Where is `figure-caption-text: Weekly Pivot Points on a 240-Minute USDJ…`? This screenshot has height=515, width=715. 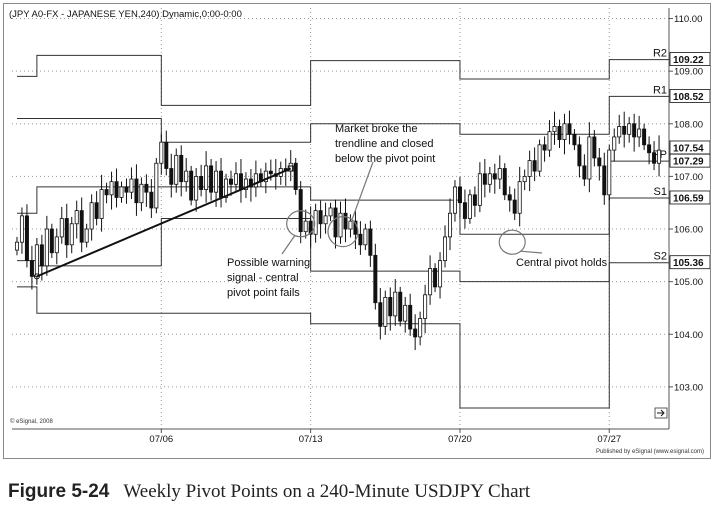
figure-caption-text: Weekly Pivot Points on a 240-Minute USDJ… is located at coordinates (327, 491).